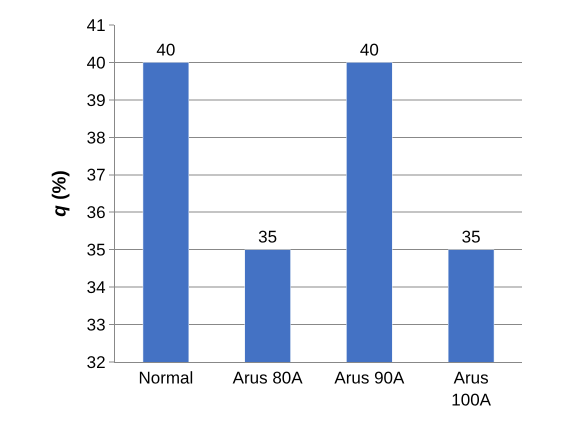 This screenshot has width=562, height=432. I want to click on y-tick-label: 35, so click(96, 250).